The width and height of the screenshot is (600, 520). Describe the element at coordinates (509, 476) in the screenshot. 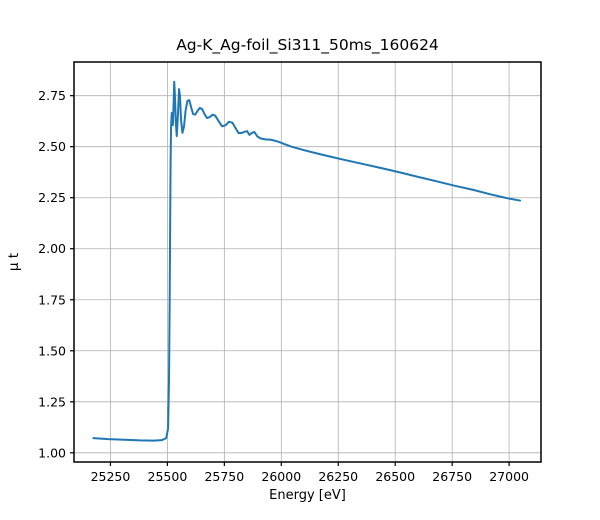

I see `x-tick-label: 27000` at that location.